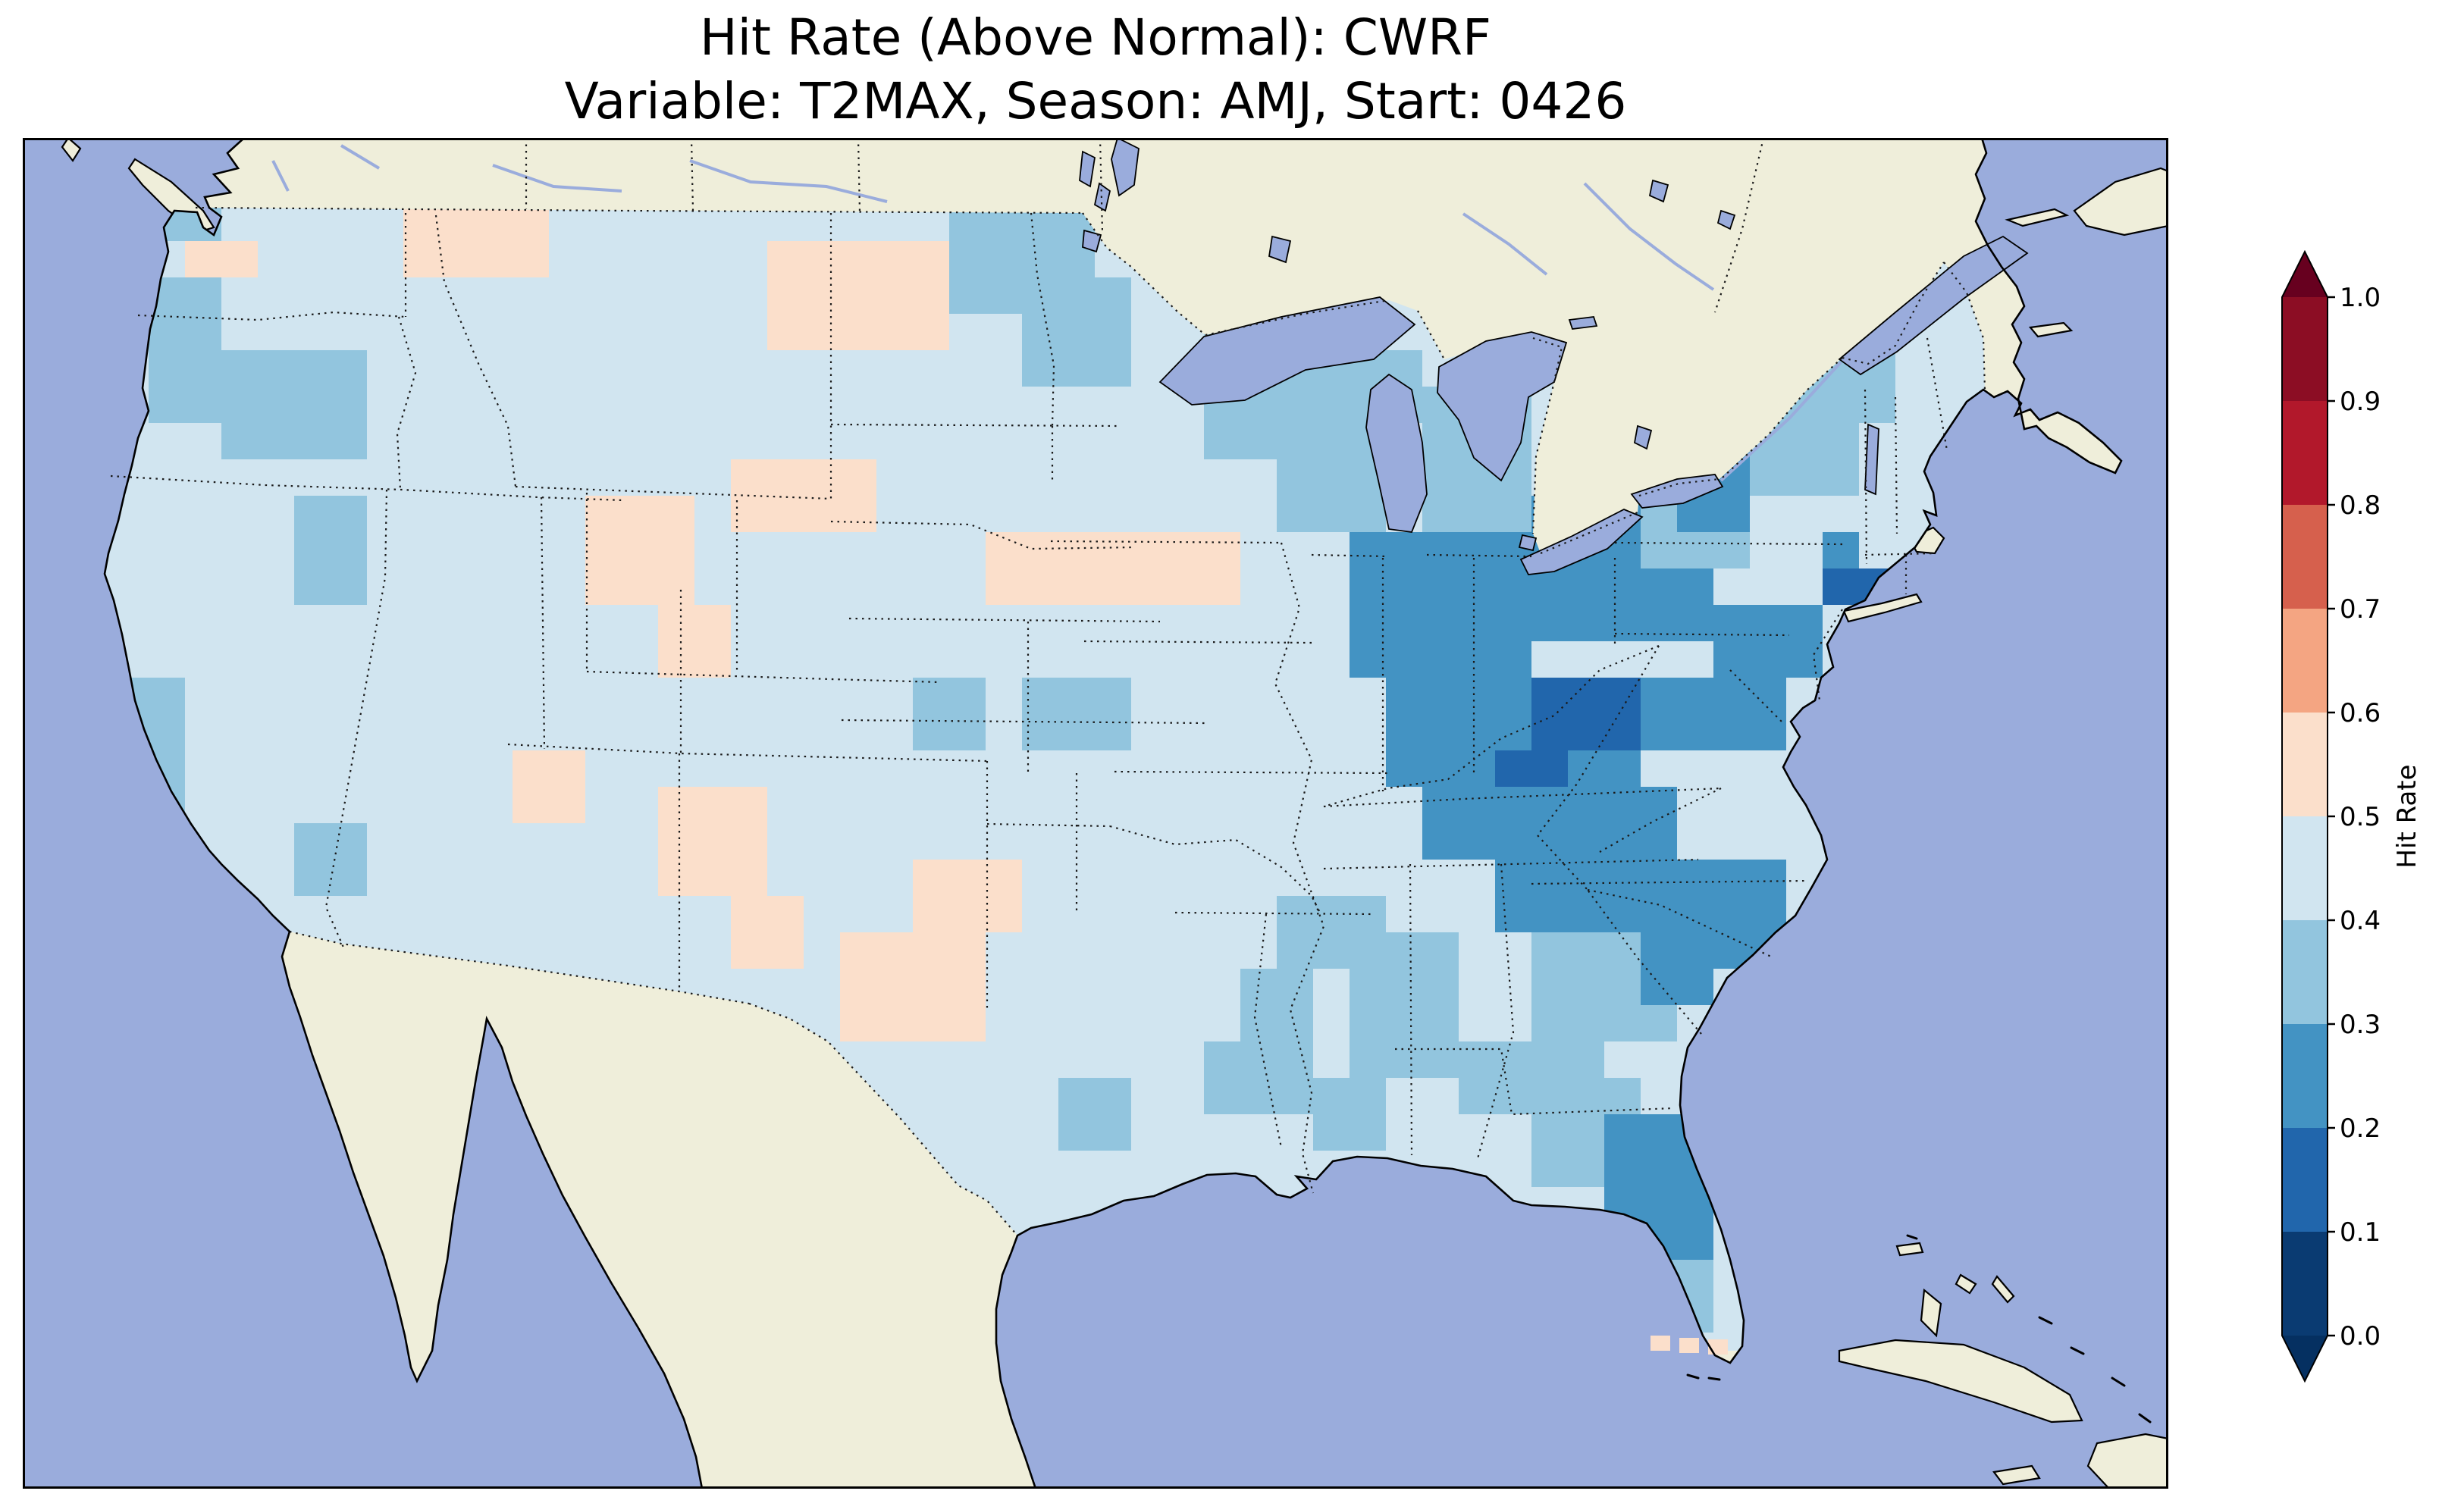 Image resolution: width=2464 pixels, height=1494 pixels. Describe the element at coordinates (1126, 167) in the screenshot. I see `lake-winnipeg` at that location.